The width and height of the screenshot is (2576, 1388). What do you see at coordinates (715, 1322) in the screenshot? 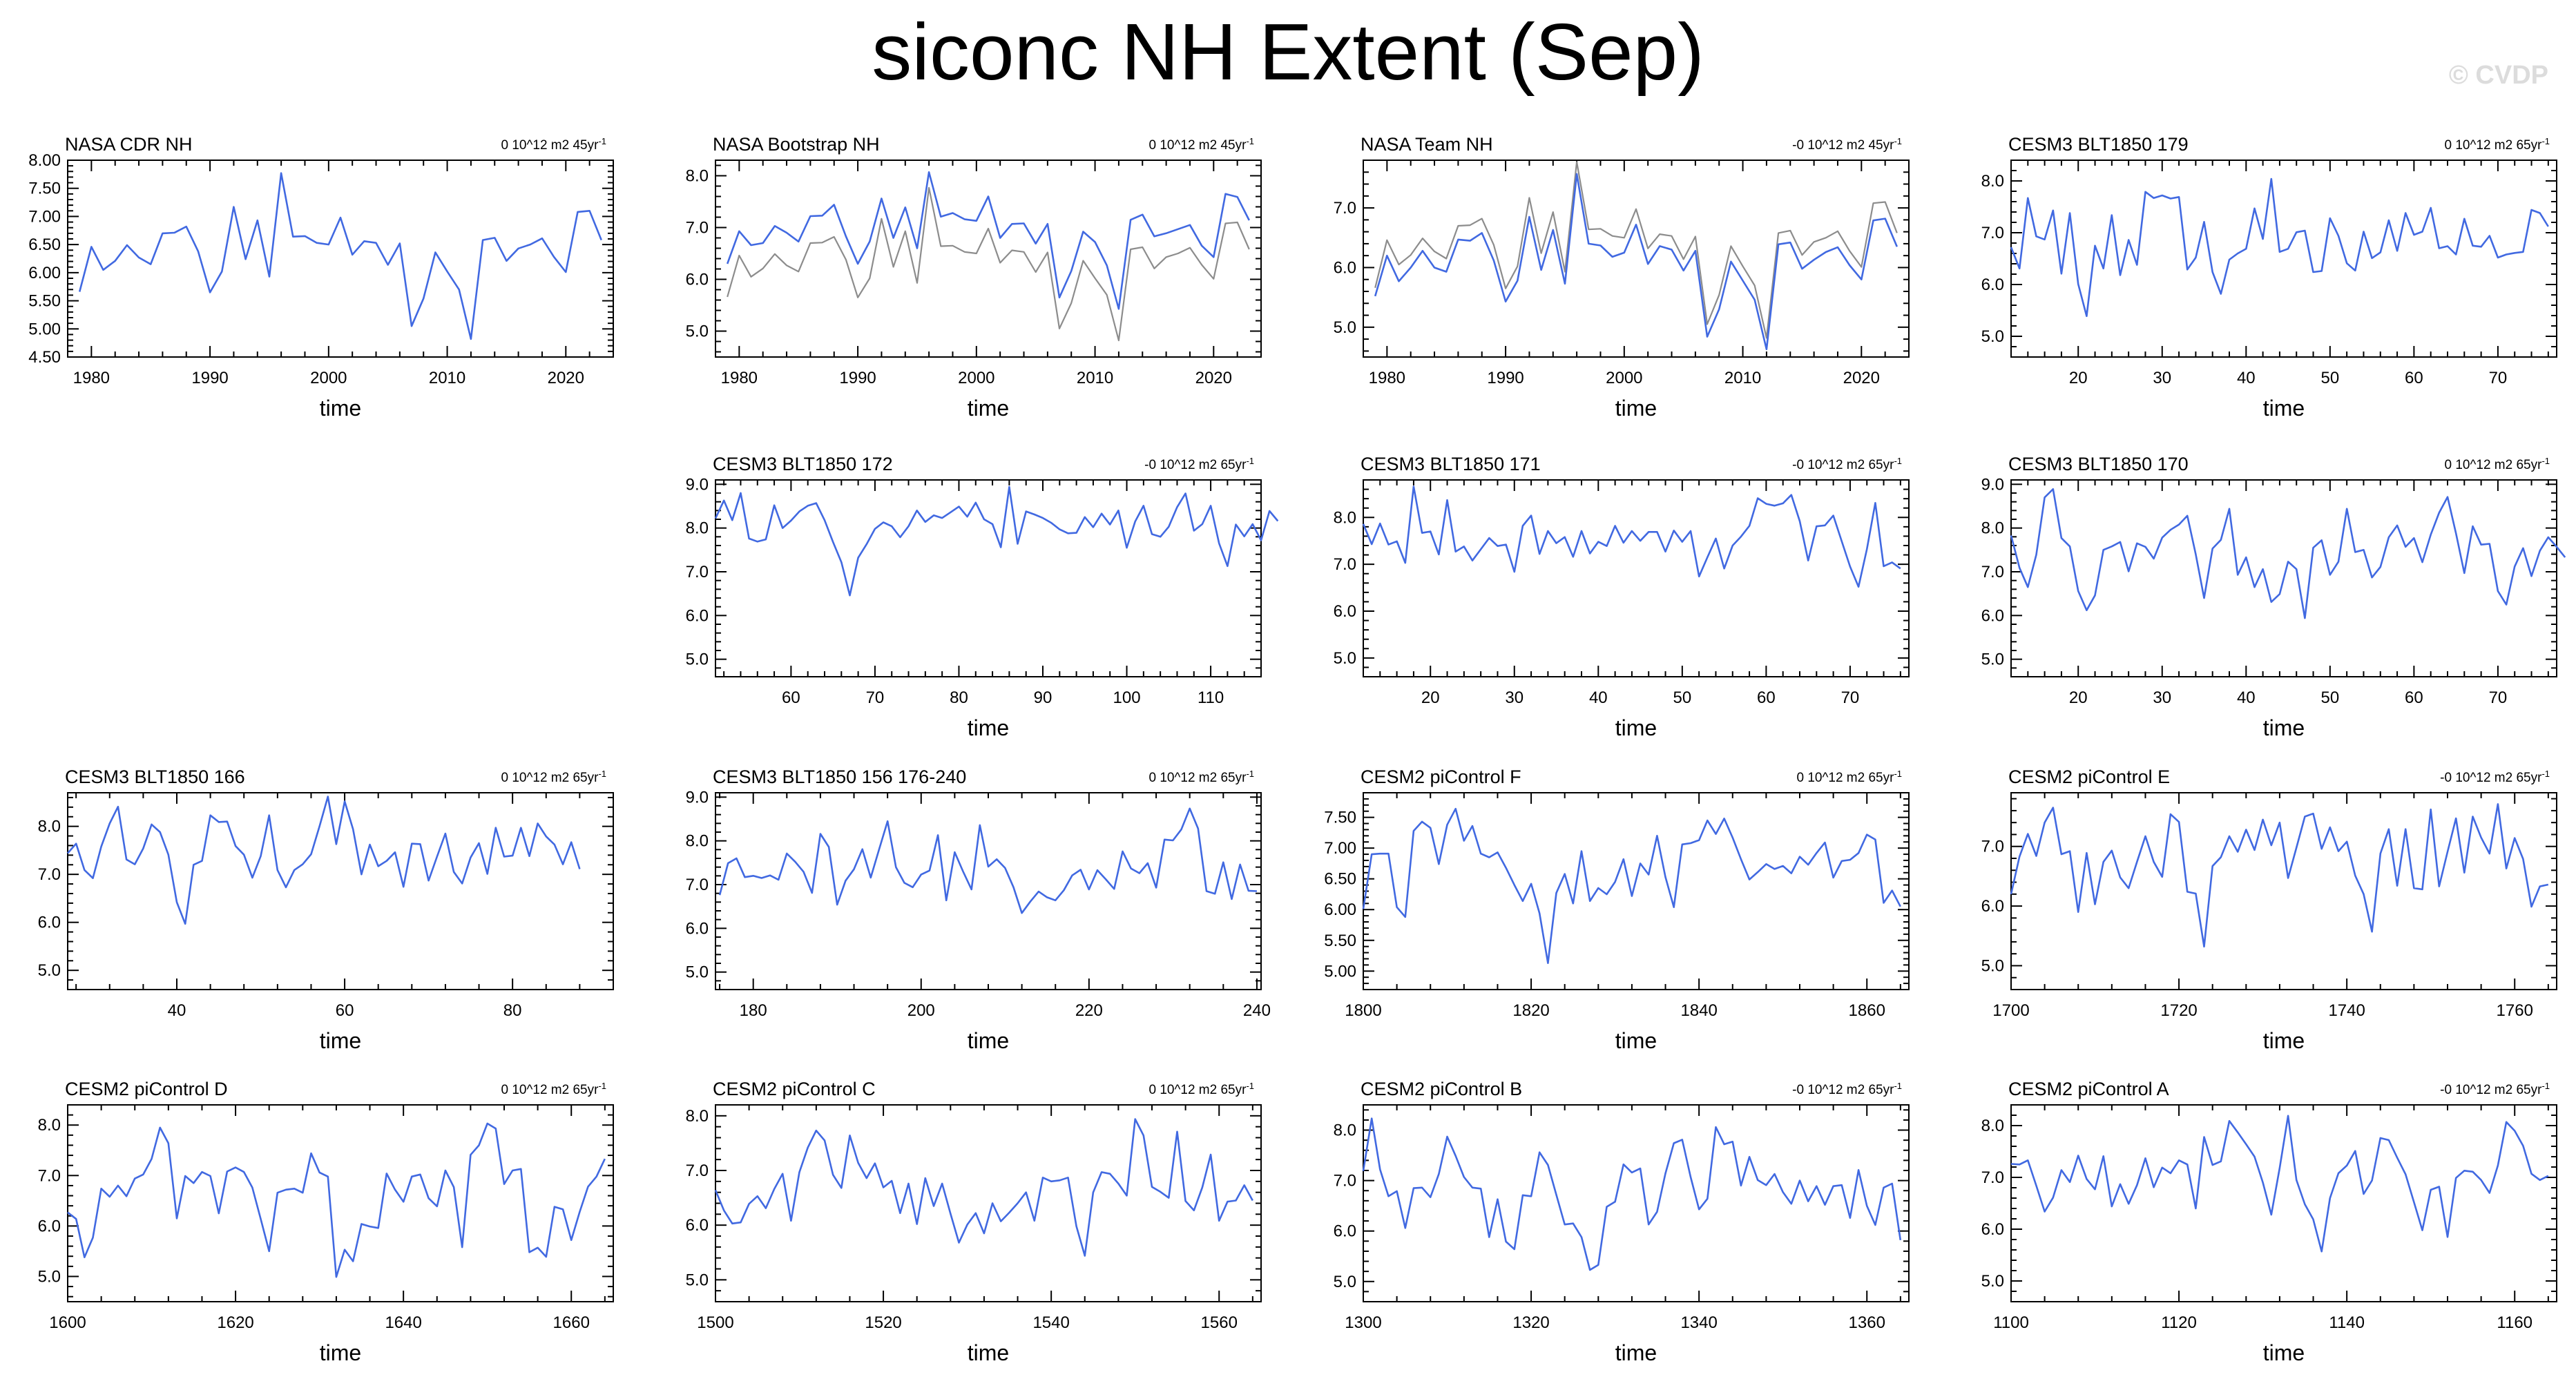
I see `x-tick-label: 1500` at bounding box center [715, 1322].